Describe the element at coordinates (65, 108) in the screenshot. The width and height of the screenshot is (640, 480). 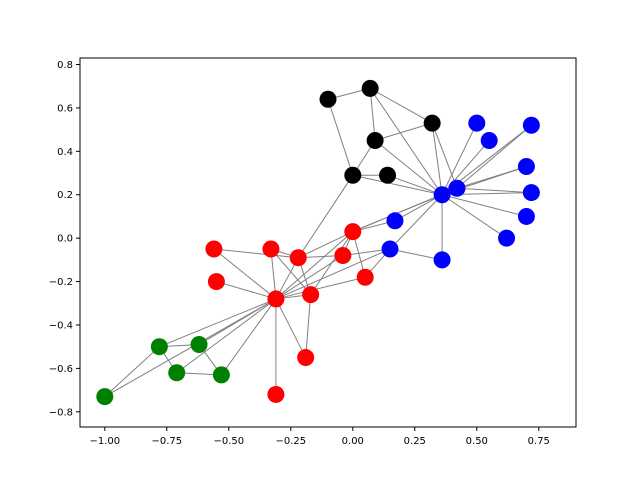
I see `y-tick-label: 0.6` at that location.